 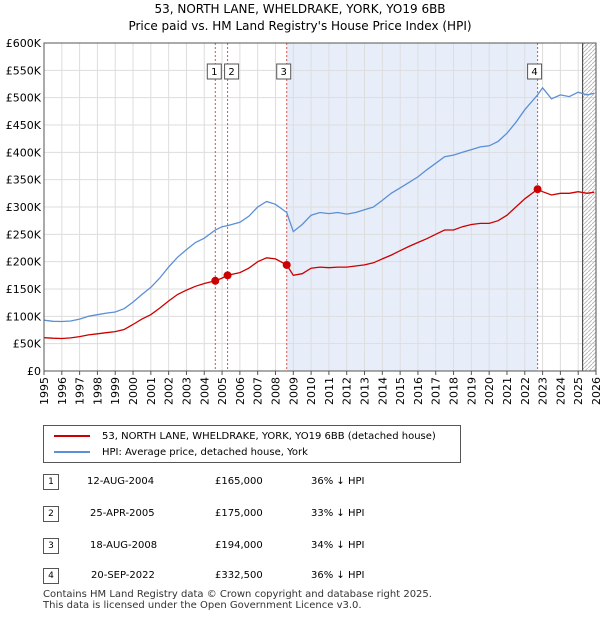 I want to click on y-tick-label: £350K, so click(x=24, y=180).